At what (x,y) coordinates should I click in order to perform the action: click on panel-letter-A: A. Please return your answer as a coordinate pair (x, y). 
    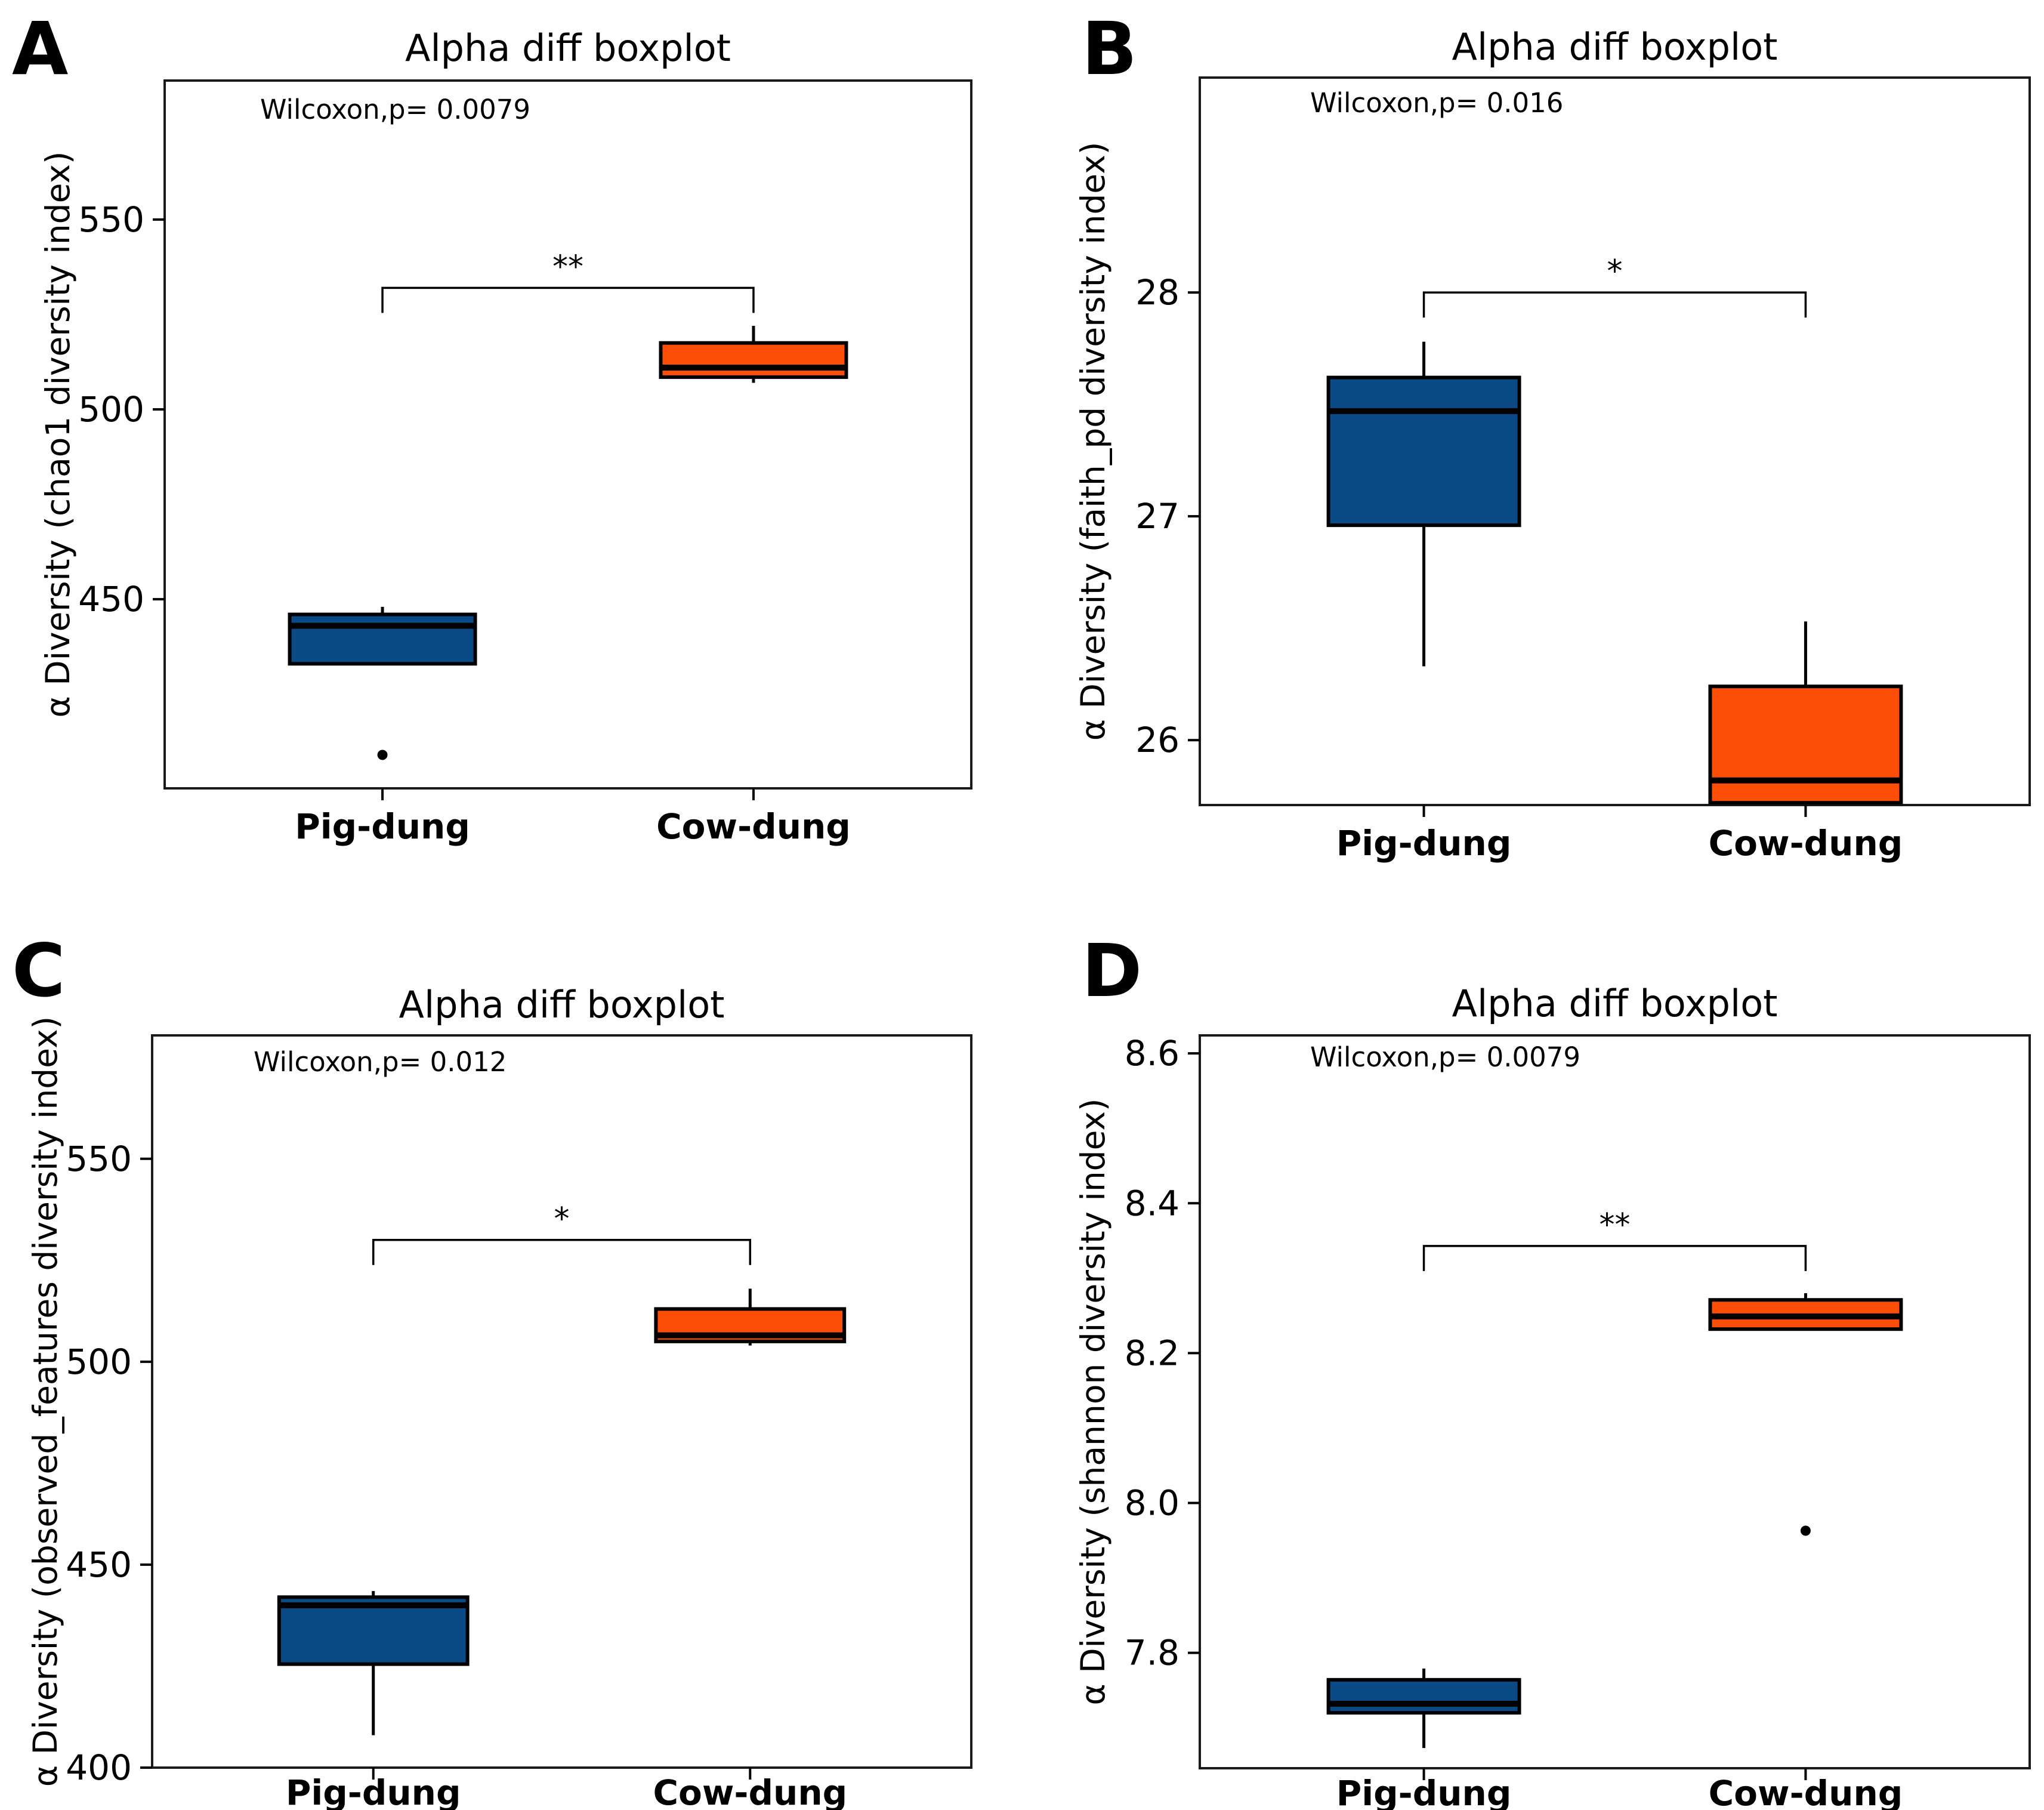
    Looking at the image, I should click on (40, 49).